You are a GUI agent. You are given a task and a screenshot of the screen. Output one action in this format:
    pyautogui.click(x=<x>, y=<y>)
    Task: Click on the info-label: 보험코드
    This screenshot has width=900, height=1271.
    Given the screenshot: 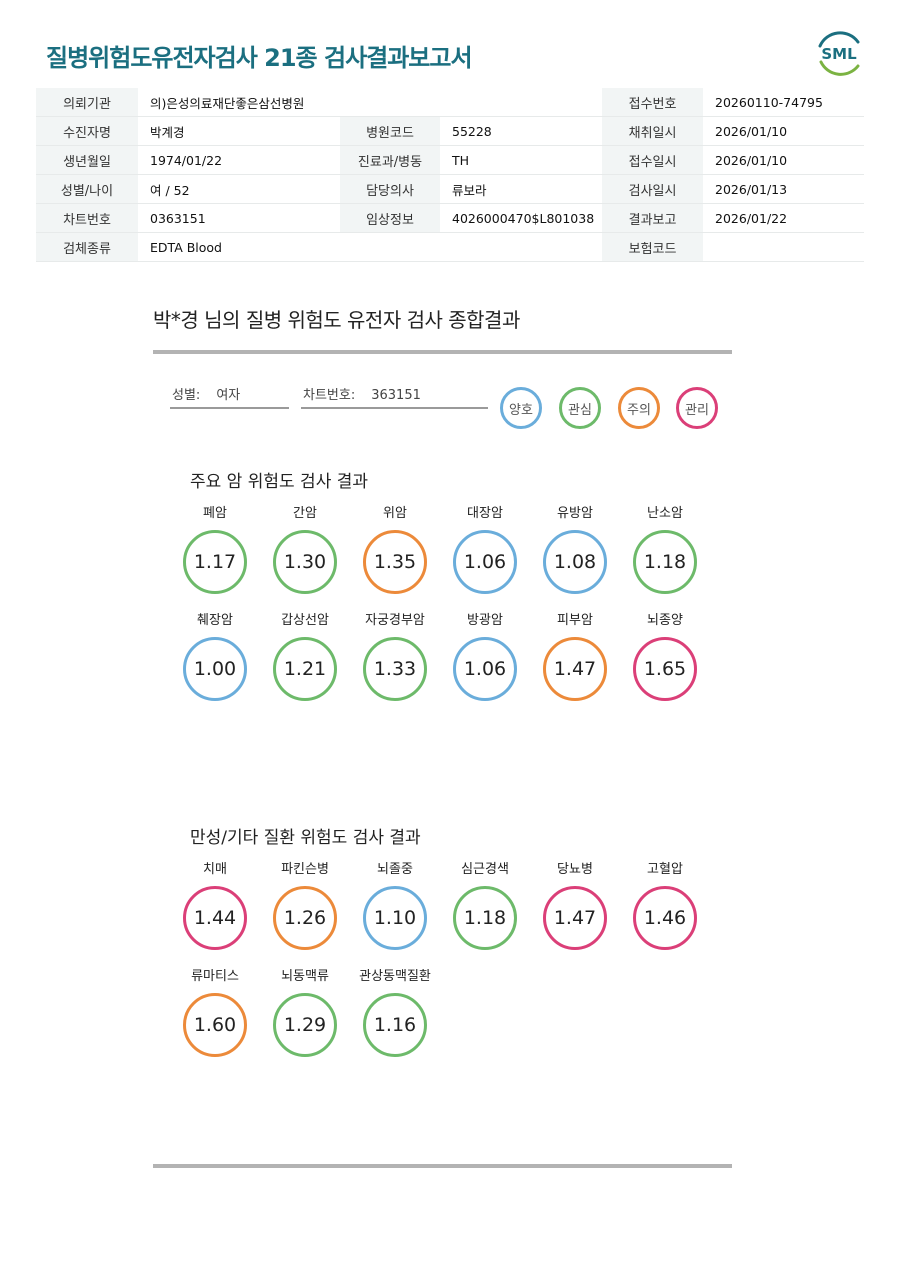 What is the action you would take?
    pyautogui.click(x=653, y=247)
    